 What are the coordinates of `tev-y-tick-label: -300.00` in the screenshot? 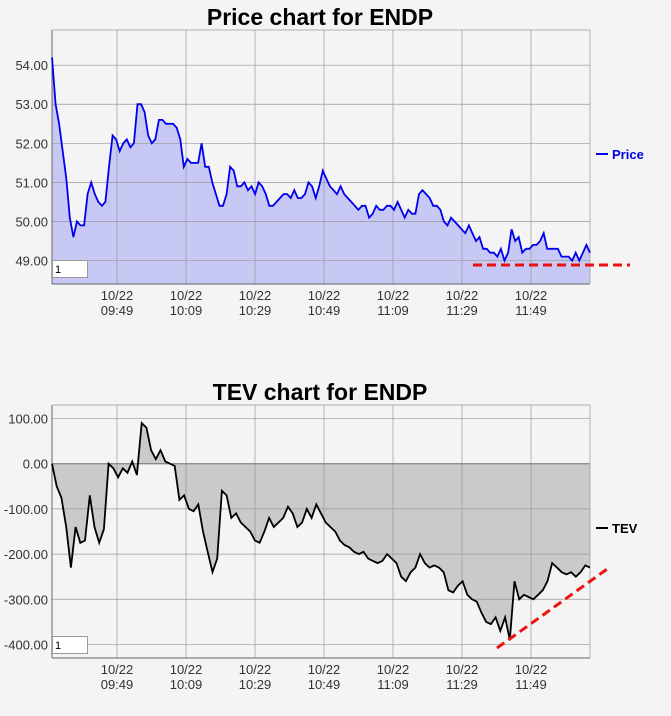 It's located at (26, 599).